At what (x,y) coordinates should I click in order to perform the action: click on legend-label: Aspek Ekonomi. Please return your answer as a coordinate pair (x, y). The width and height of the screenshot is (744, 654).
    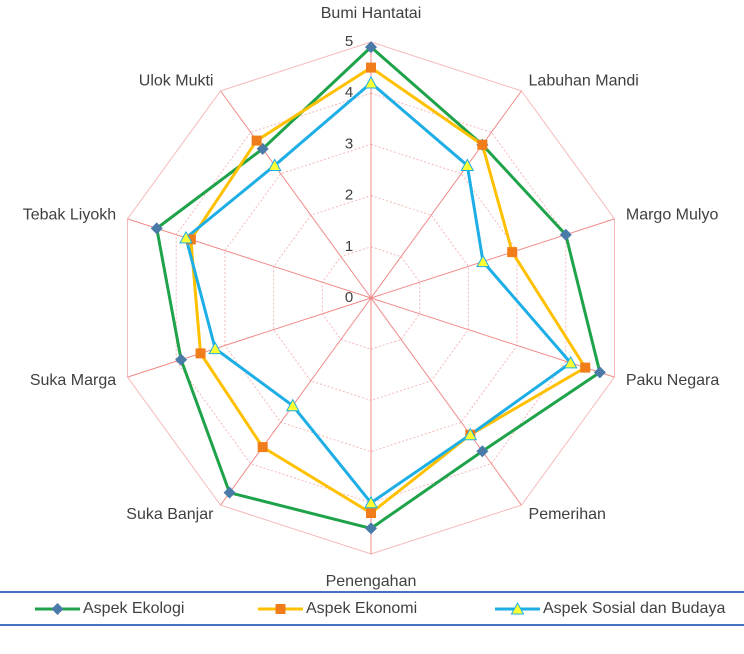
    Looking at the image, I should click on (361, 608).